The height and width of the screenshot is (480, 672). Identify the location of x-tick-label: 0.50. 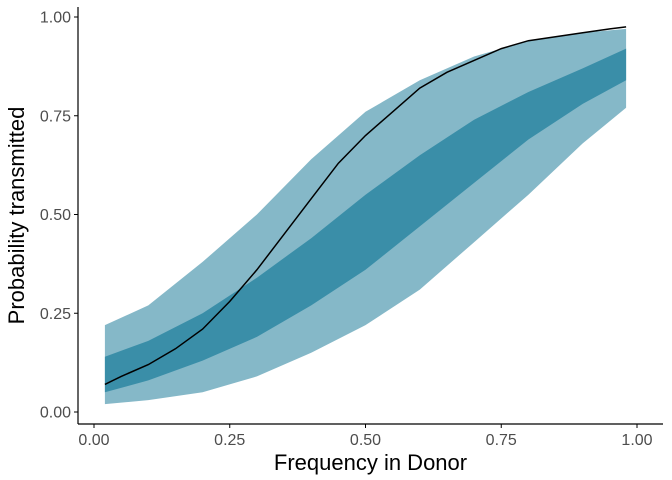
(365, 440).